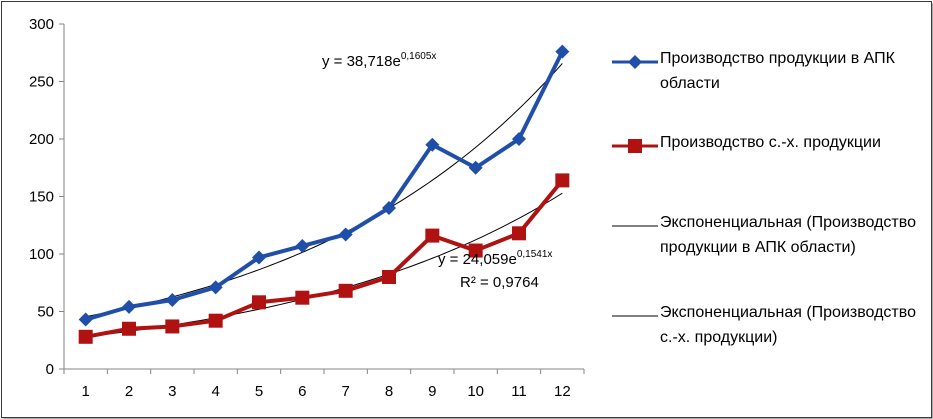 The image size is (933, 419). I want to click on legend-diamond-marker, so click(635, 62).